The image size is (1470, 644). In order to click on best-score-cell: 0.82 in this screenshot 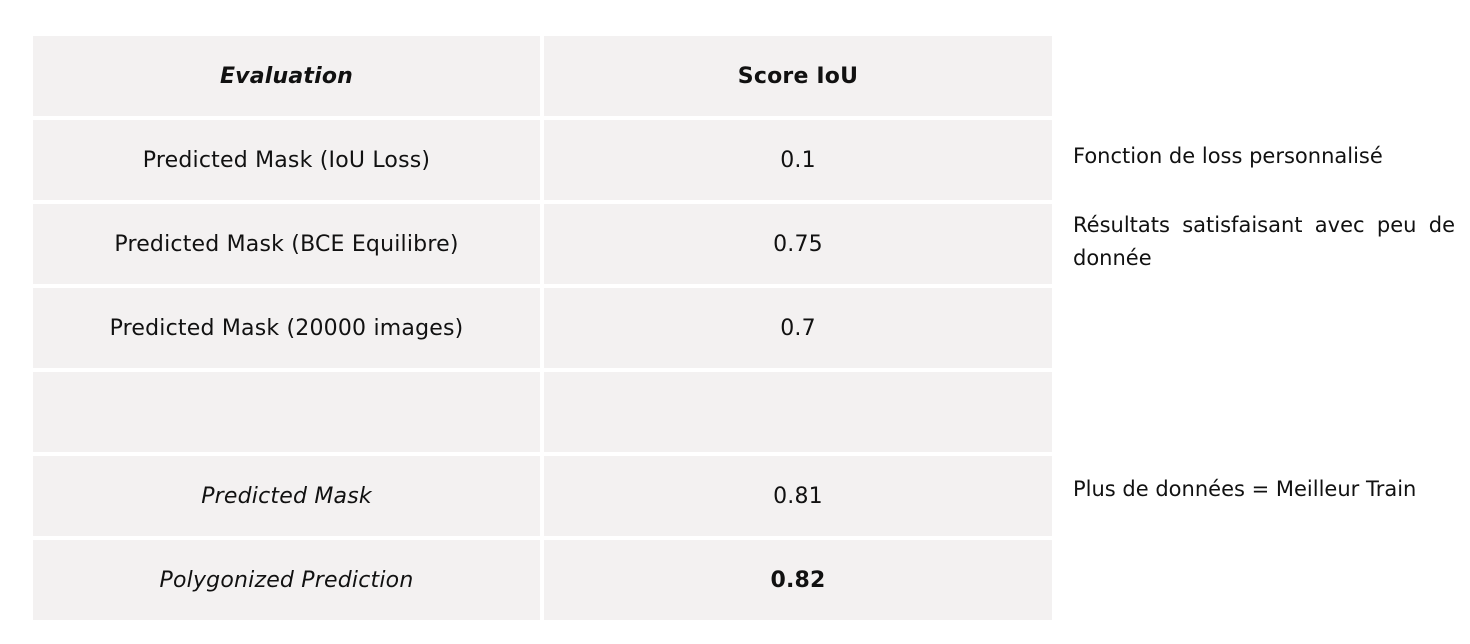, I will do `click(798, 580)`.